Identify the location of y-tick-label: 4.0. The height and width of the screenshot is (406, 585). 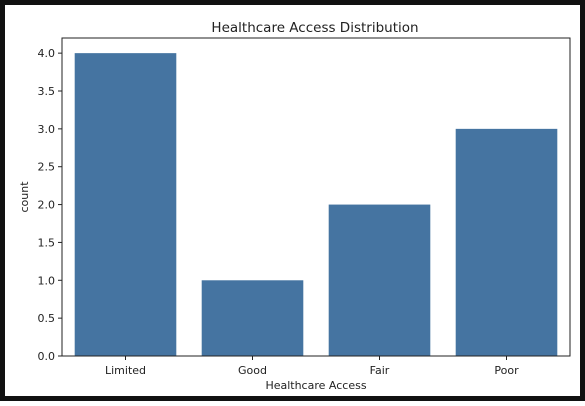
(47, 53).